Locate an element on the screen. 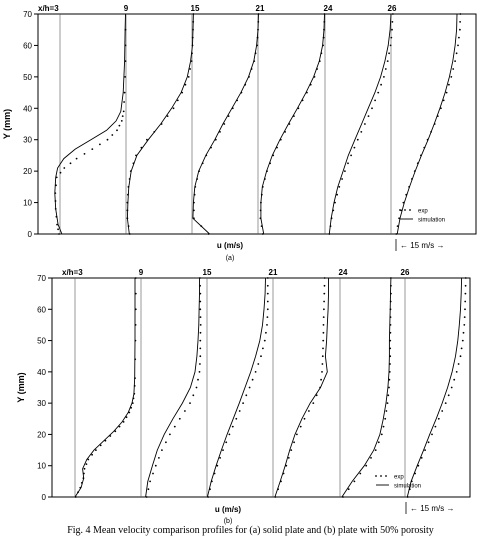 The height and width of the screenshot is (546, 501). y-tick-label: 10 is located at coordinates (27, 203).